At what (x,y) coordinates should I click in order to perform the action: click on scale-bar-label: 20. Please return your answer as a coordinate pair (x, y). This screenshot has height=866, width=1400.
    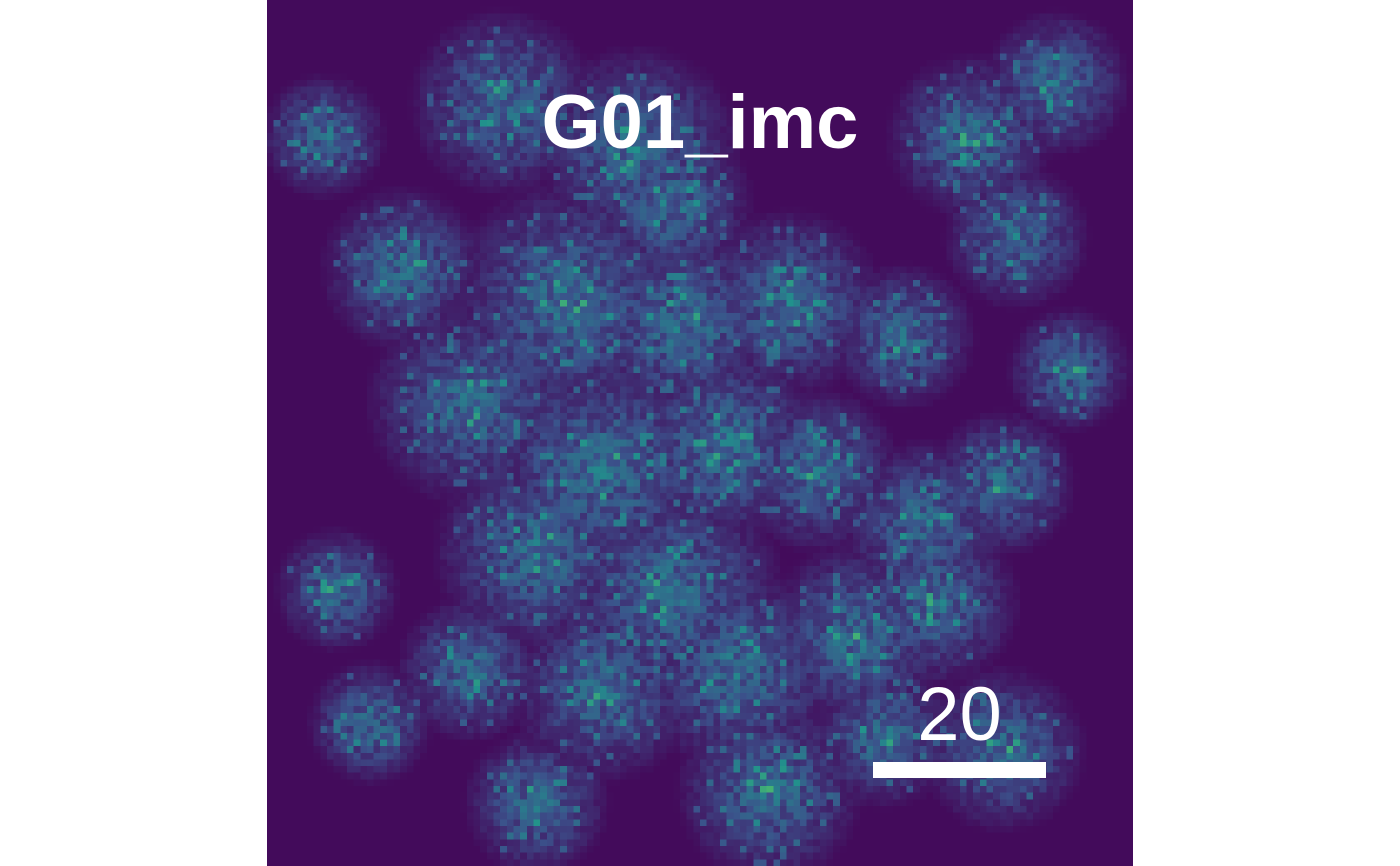
    Looking at the image, I should click on (959, 714).